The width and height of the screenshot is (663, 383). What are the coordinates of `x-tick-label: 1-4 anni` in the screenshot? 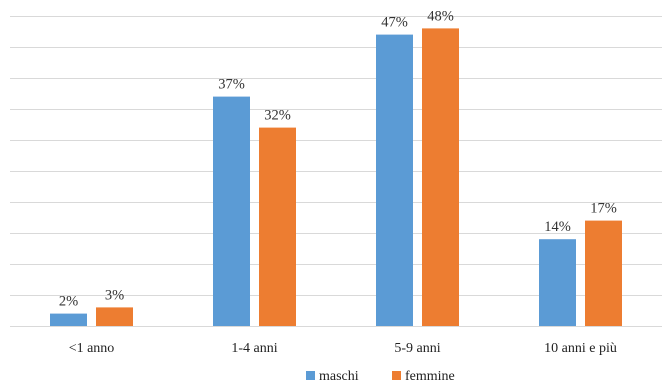 It's located at (254, 348).